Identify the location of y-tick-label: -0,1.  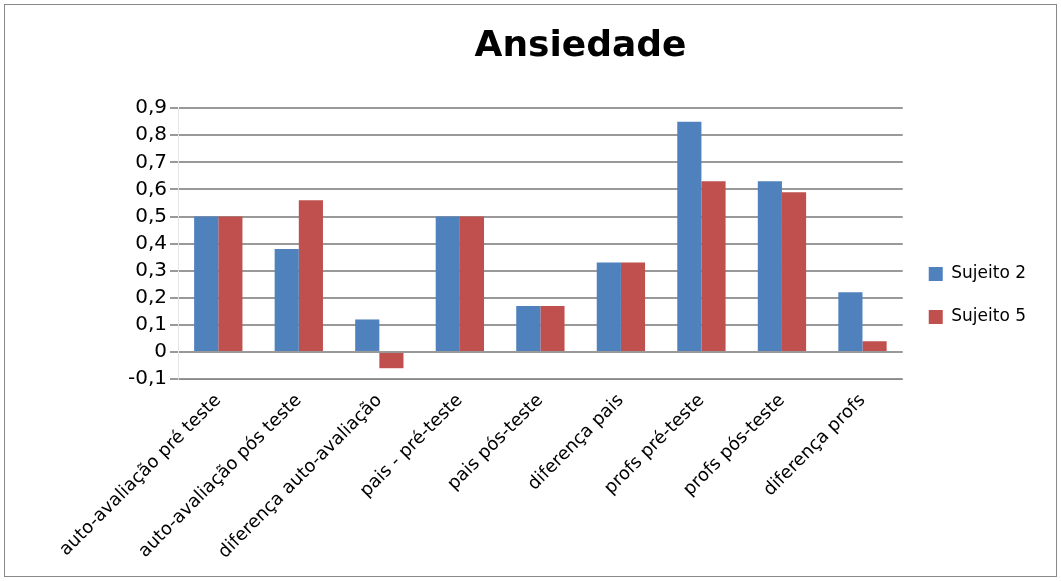
(147, 377).